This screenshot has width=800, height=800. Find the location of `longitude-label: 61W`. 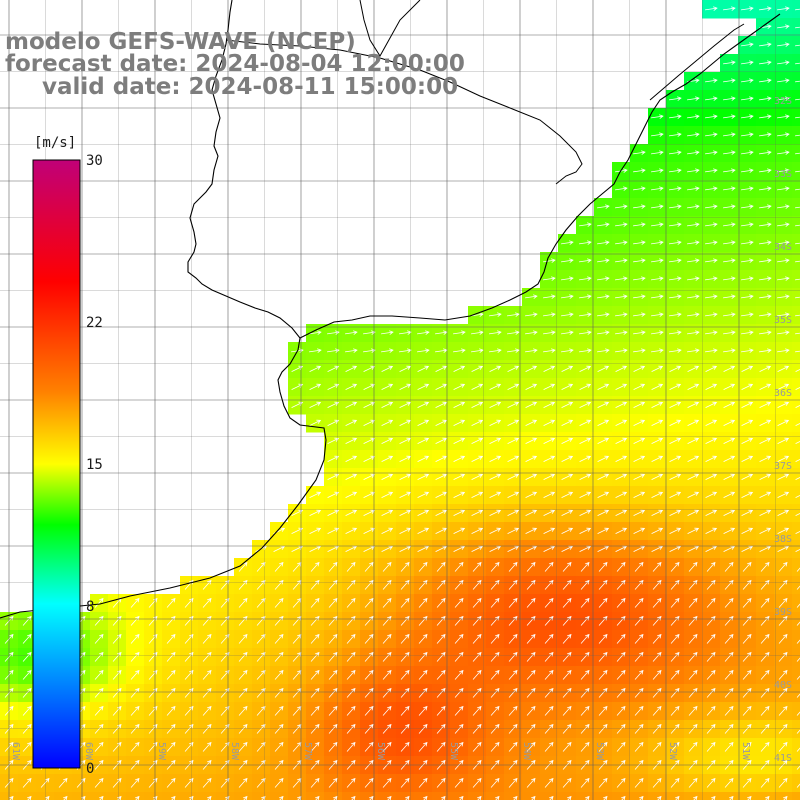

longitude-label: 61W is located at coordinates (15, 751).